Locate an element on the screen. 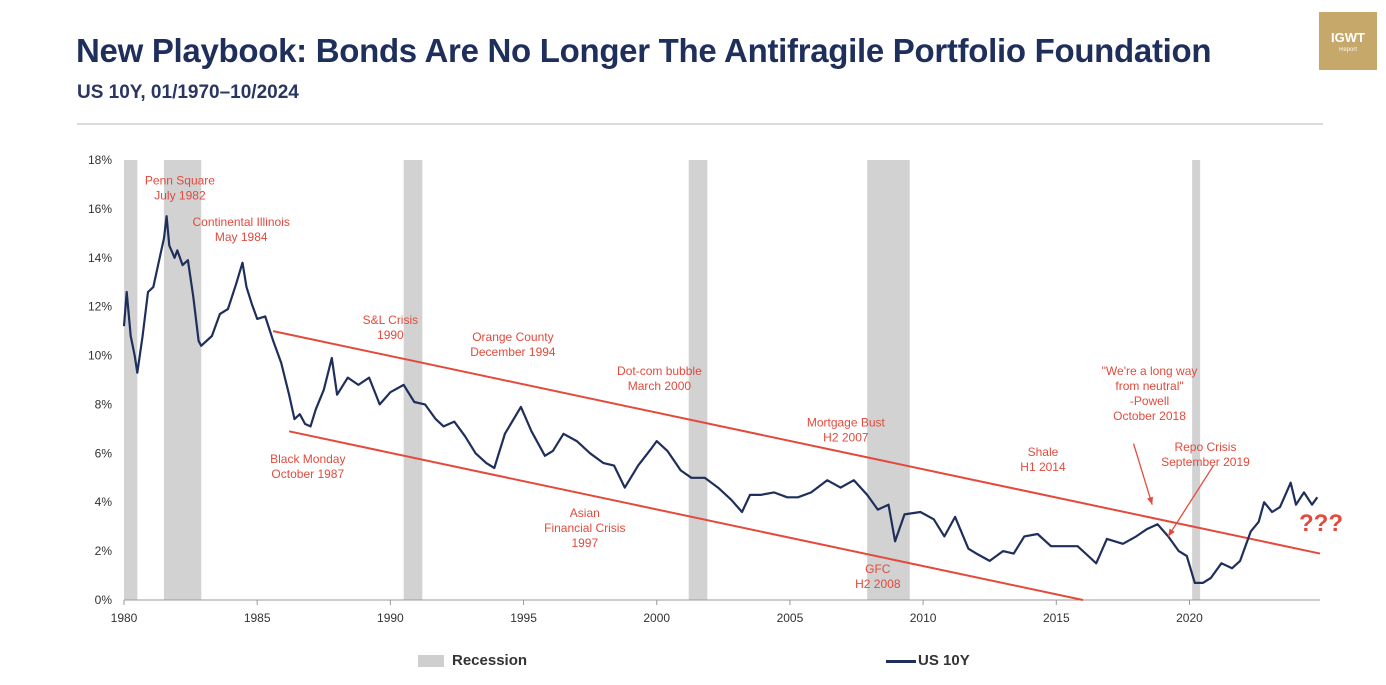 Image resolution: width=1386 pixels, height=685 pixels. igwt-logo: IGWT Report is located at coordinates (1348, 41).